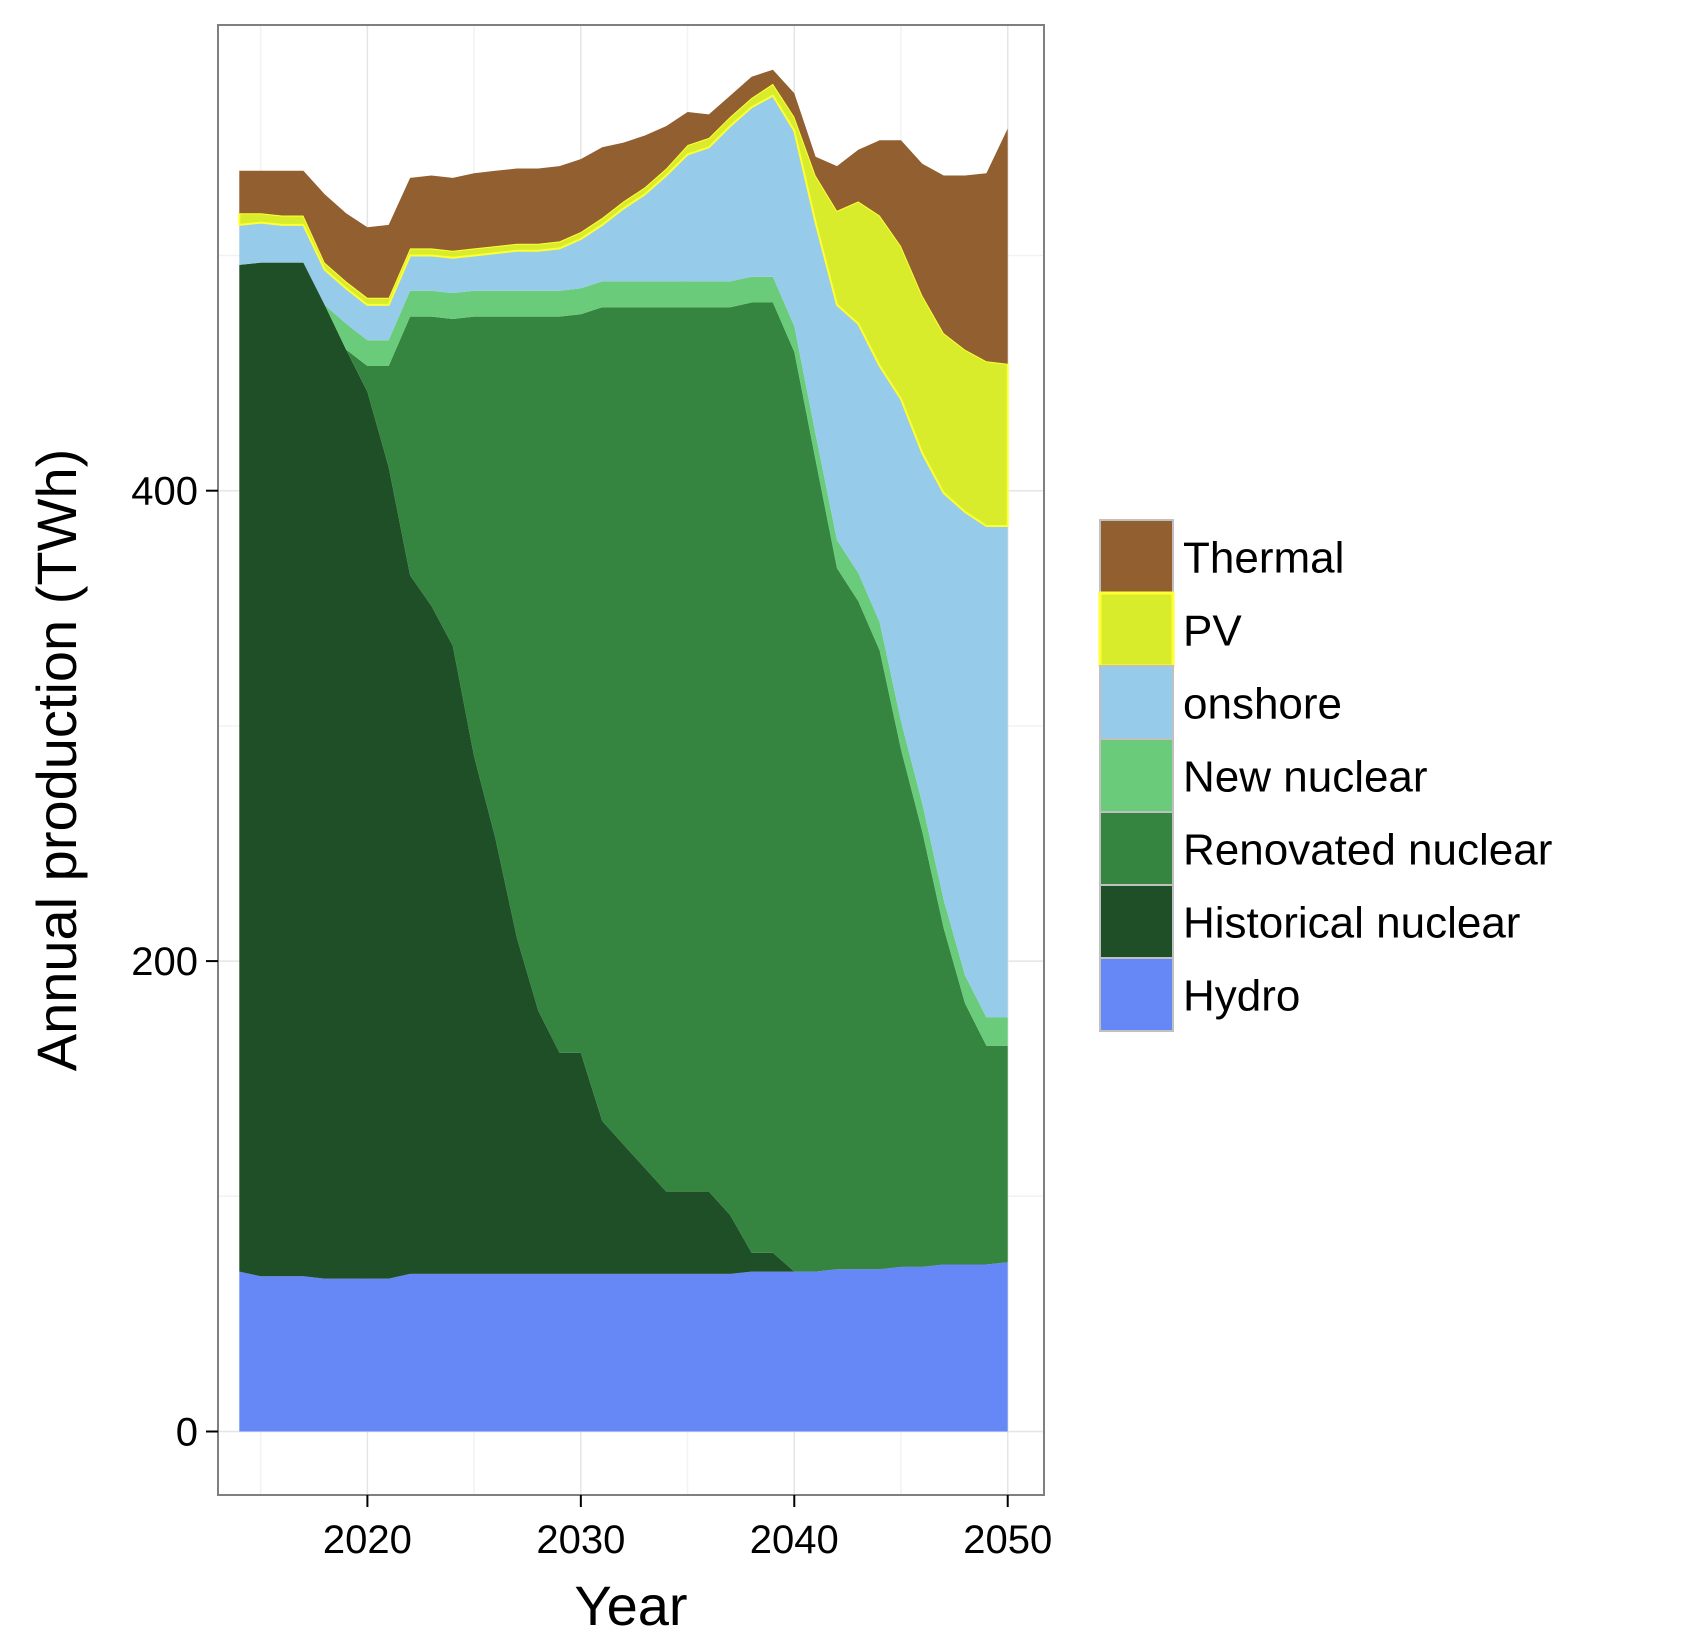 The height and width of the screenshot is (1650, 1691). Describe the element at coordinates (164, 962) in the screenshot. I see `y-tick-label: 200` at that location.